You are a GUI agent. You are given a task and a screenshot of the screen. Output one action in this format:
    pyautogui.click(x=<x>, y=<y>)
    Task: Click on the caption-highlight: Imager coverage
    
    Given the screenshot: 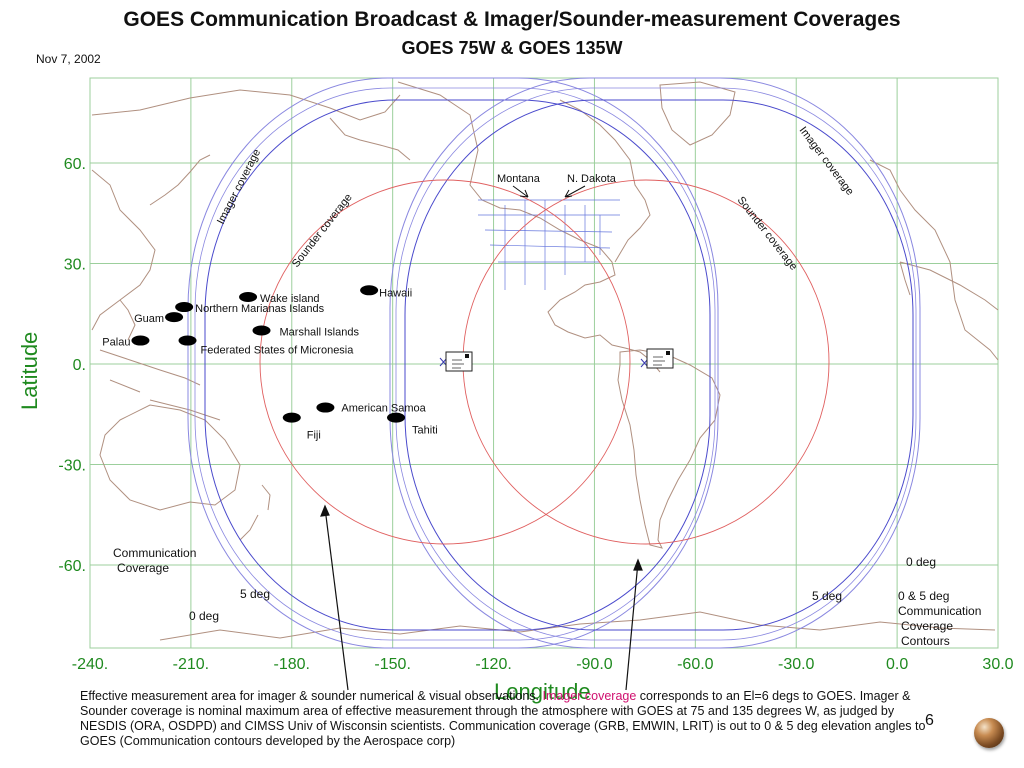 What is the action you would take?
    pyautogui.click(x=589, y=696)
    